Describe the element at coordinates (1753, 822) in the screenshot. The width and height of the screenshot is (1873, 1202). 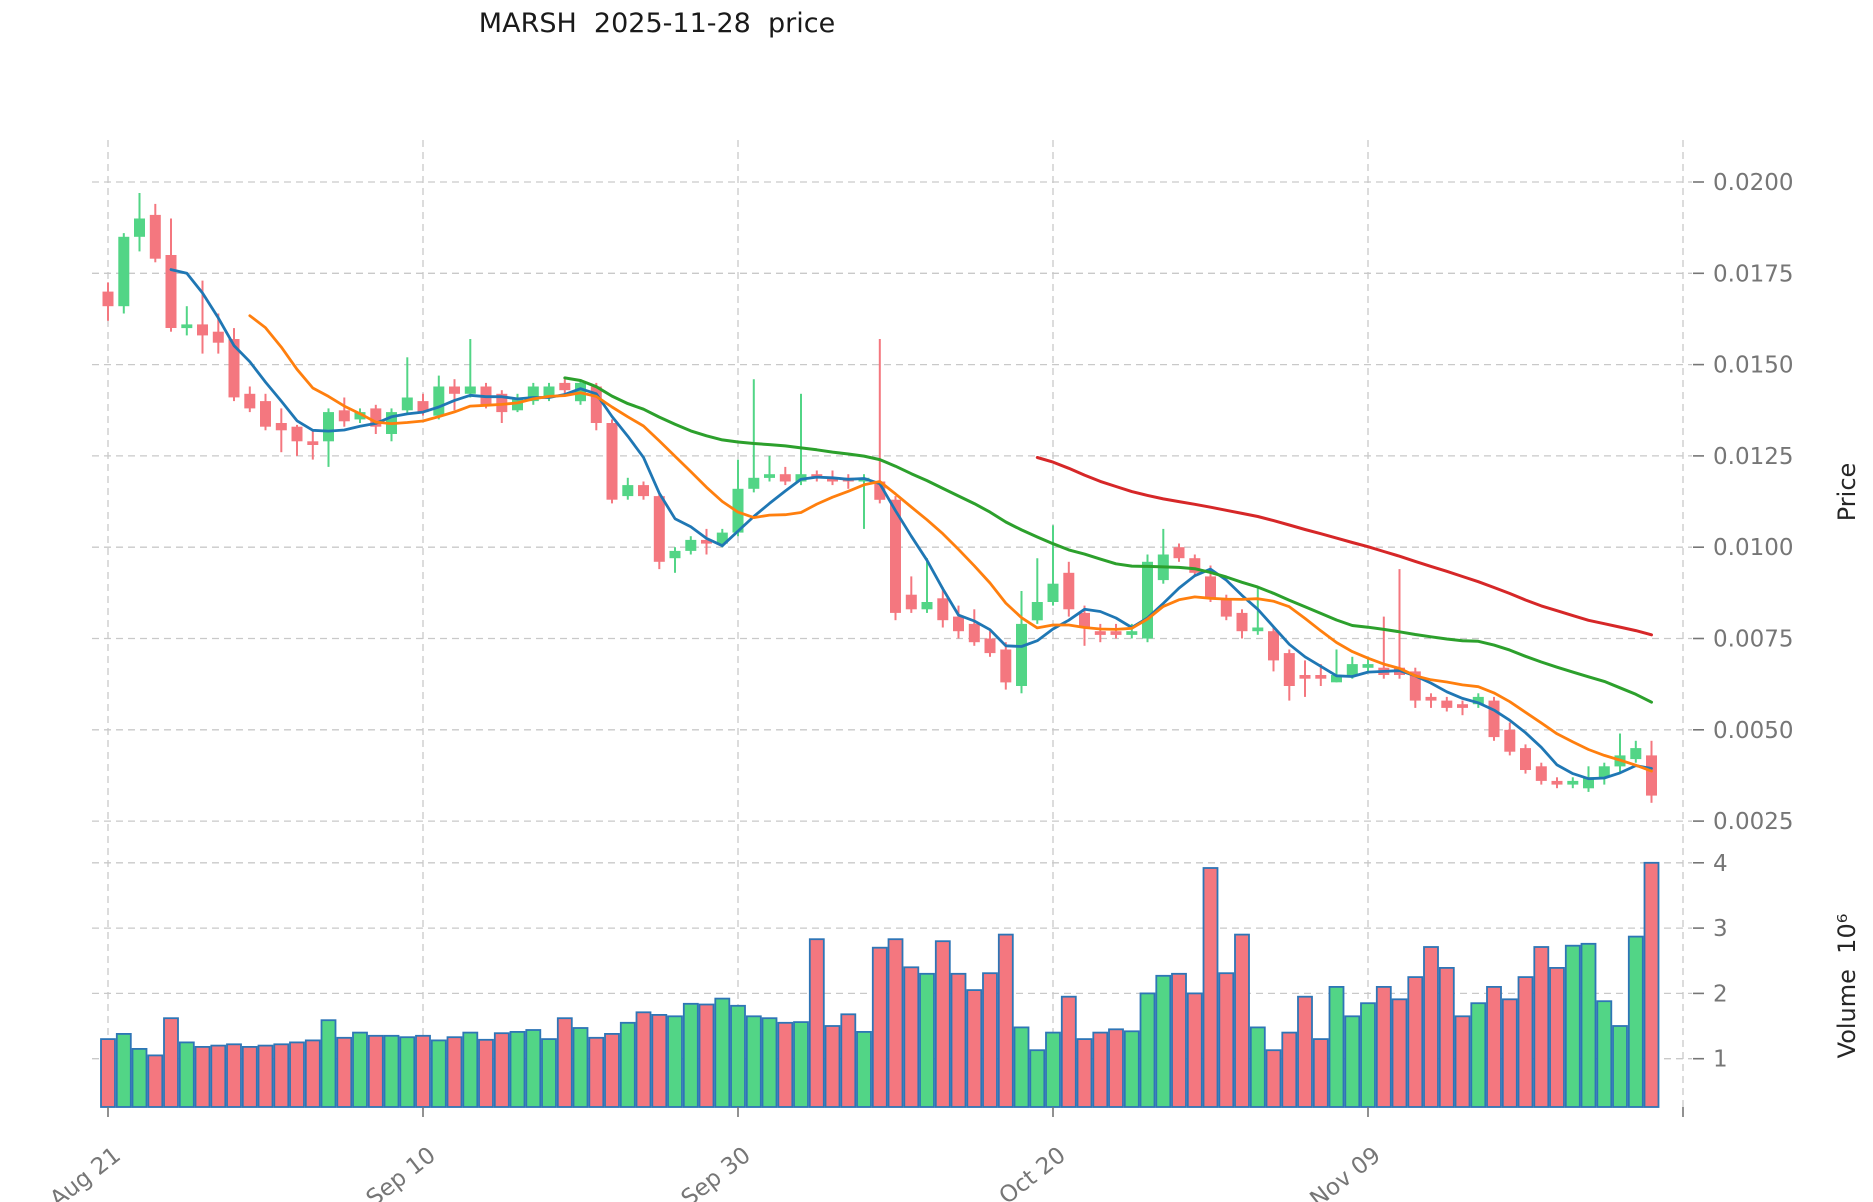
I see `price-tick-label: 0.0025` at that location.